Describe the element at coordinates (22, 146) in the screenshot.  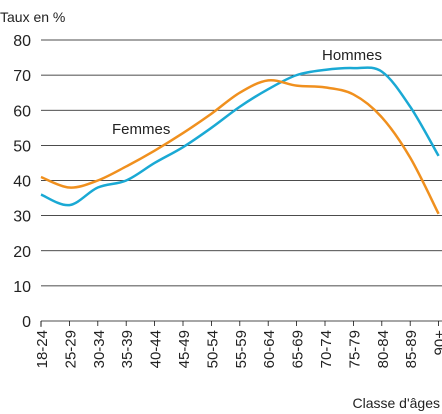
I see `y-tick-label: 50` at that location.